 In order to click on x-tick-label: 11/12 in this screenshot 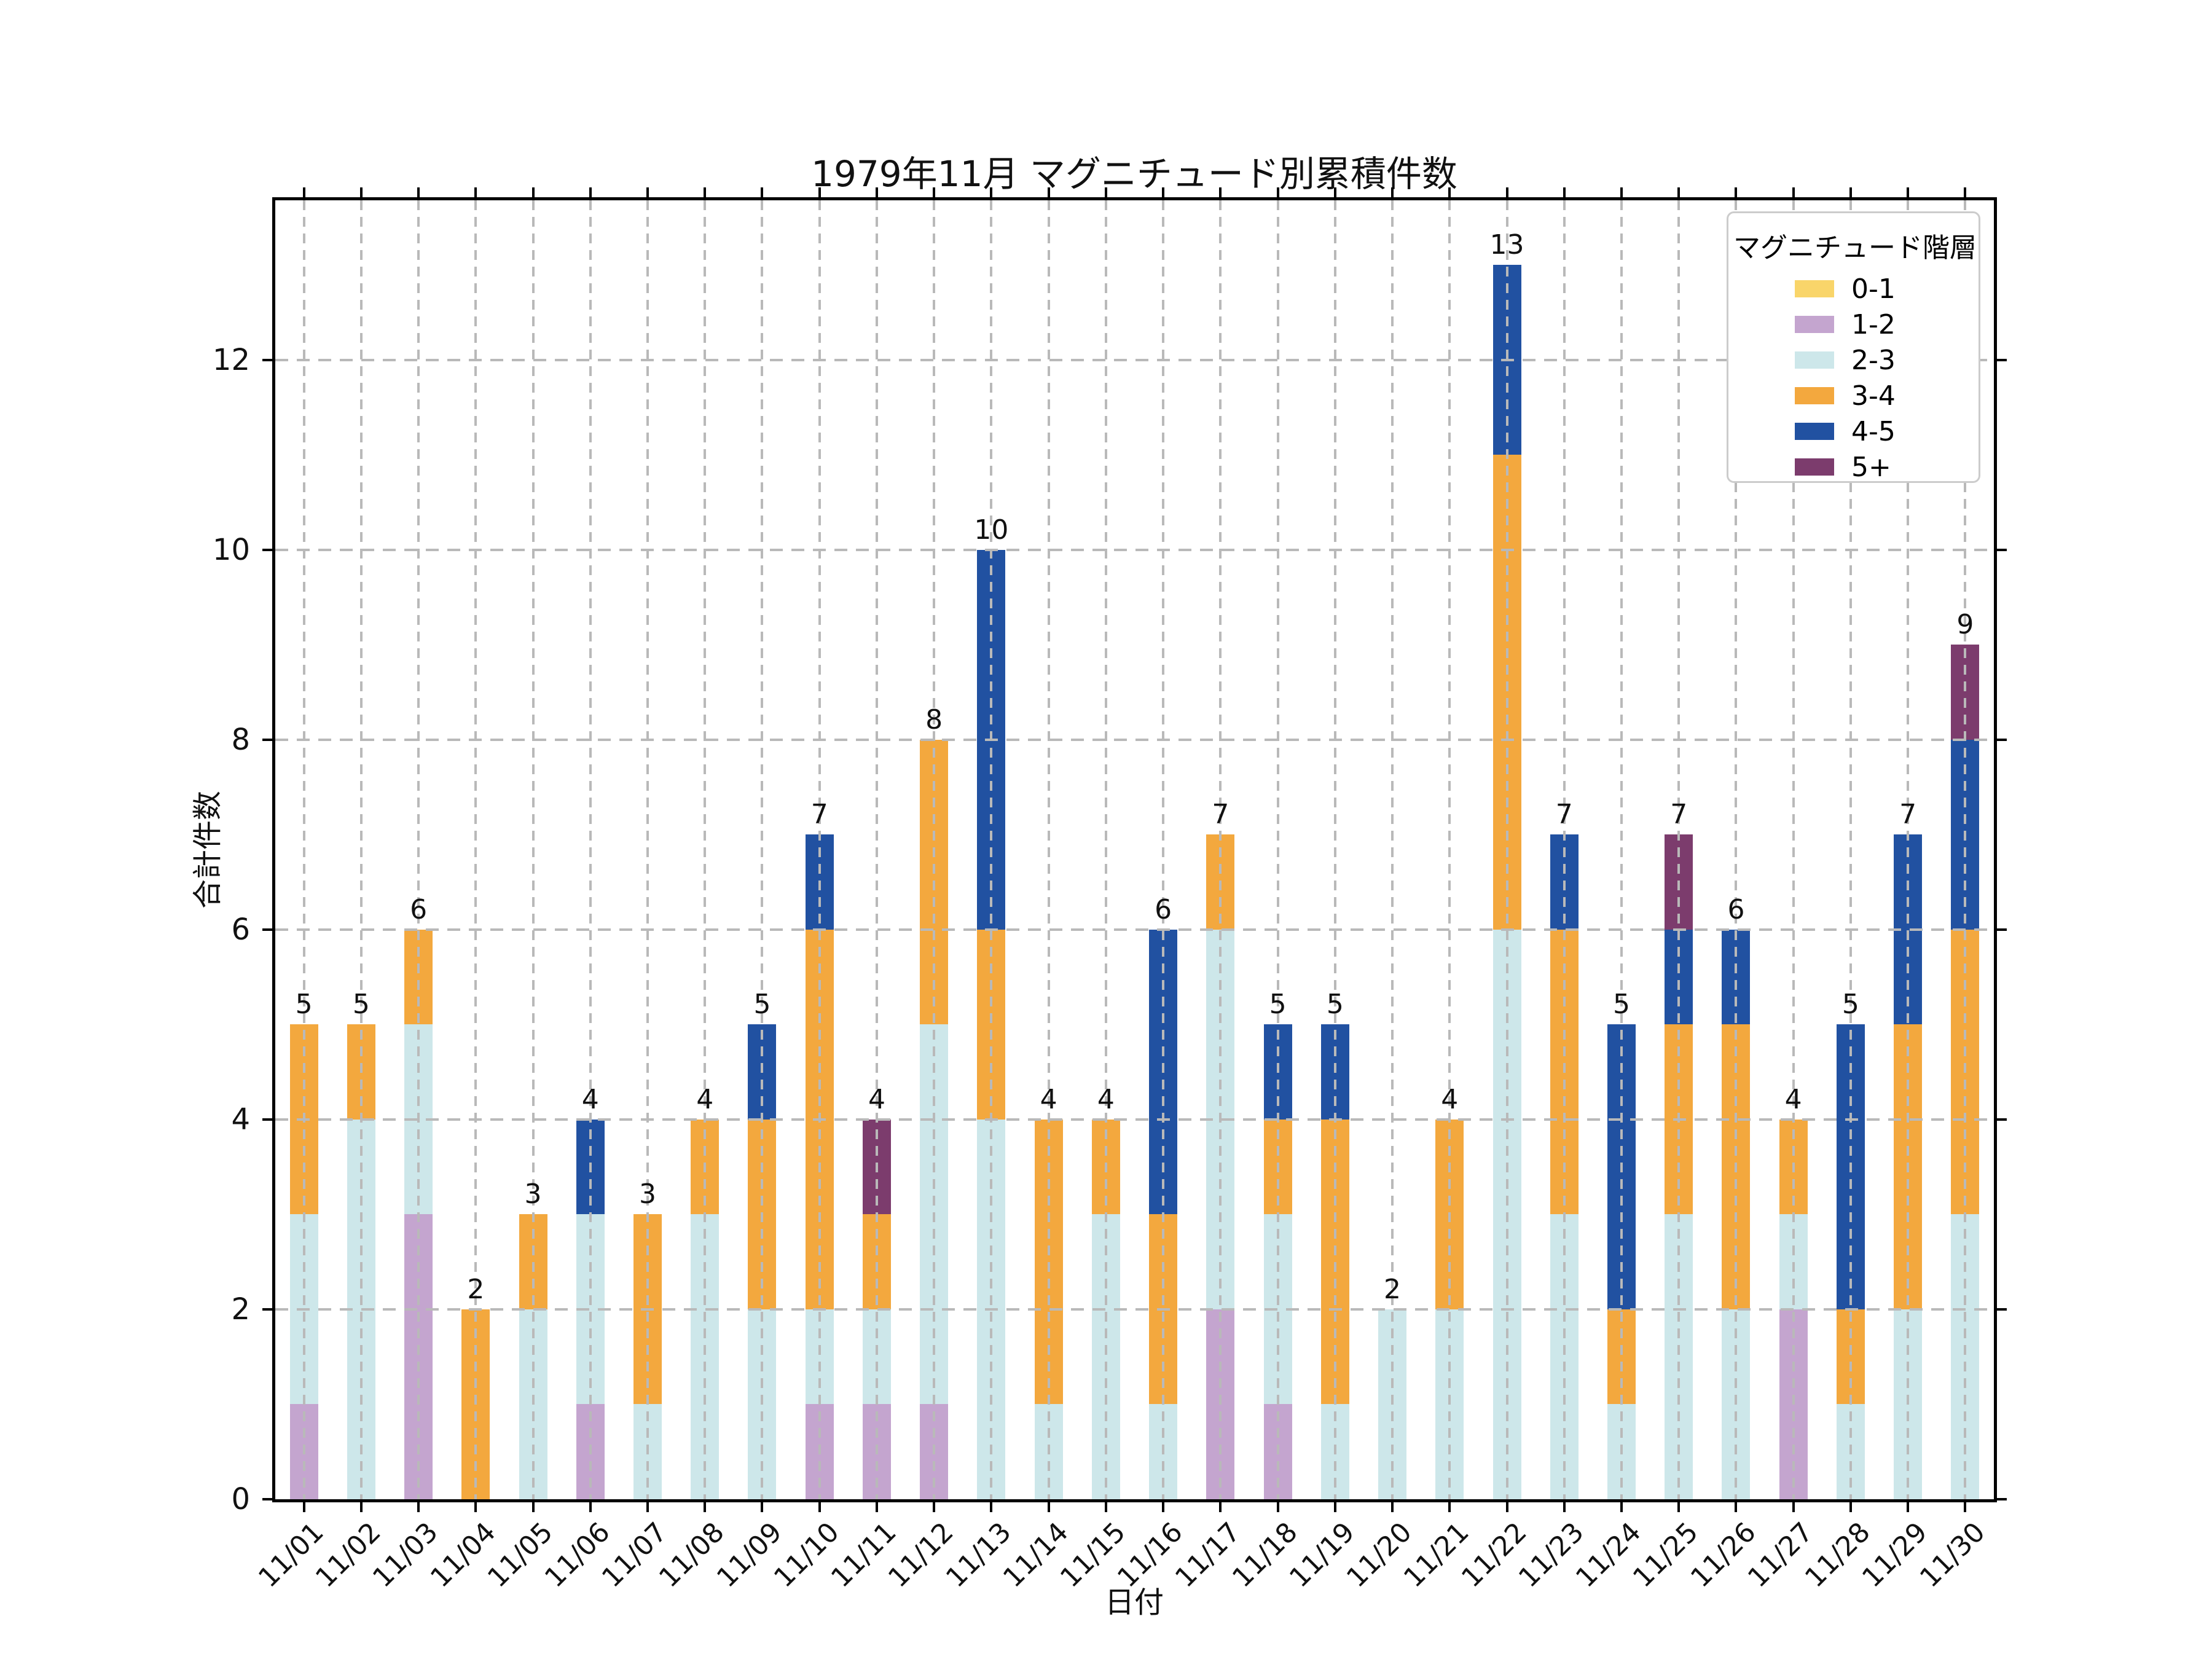, I will do `click(921, 1555)`.